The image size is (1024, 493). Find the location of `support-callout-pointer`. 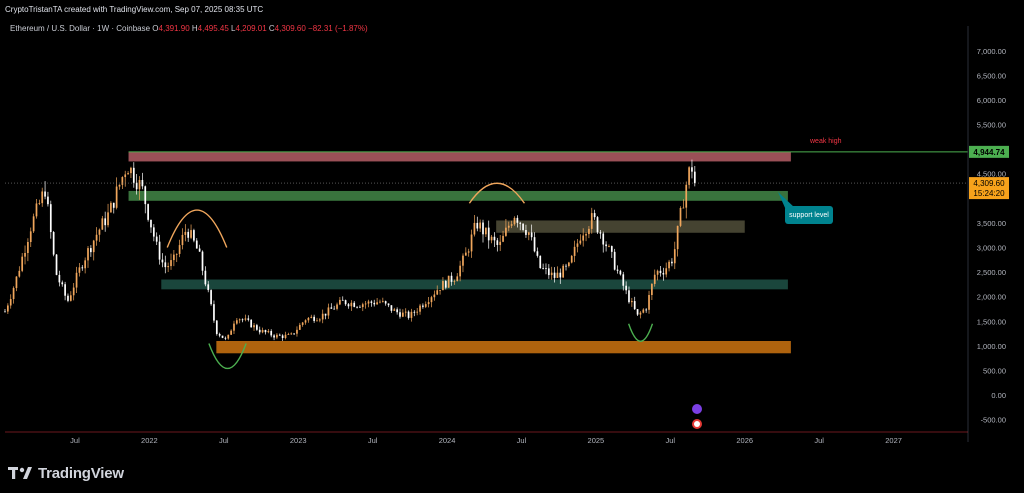

support-callout-pointer is located at coordinates (786, 201).